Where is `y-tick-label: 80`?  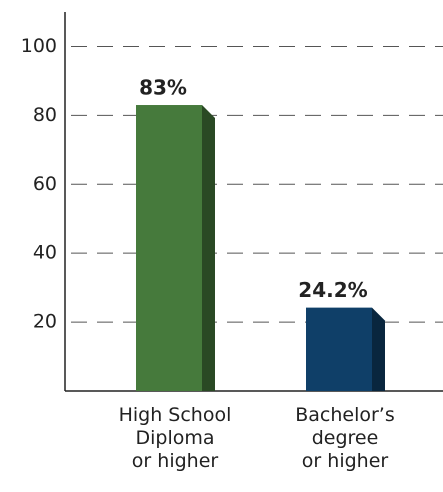
y-tick-label: 80 is located at coordinates (45, 115).